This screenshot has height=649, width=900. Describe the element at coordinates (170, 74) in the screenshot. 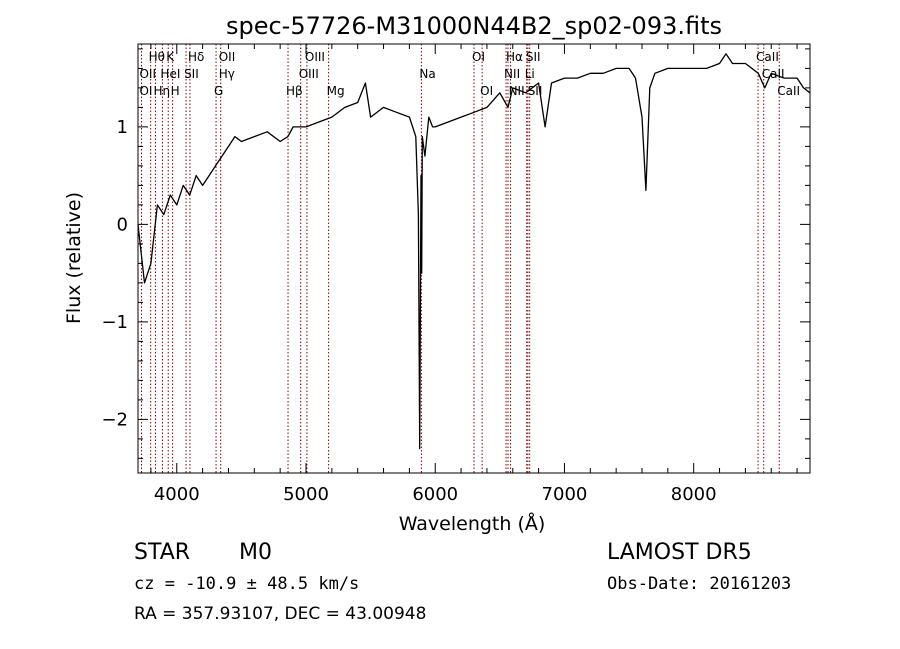

I see `line-label: HeI` at that location.